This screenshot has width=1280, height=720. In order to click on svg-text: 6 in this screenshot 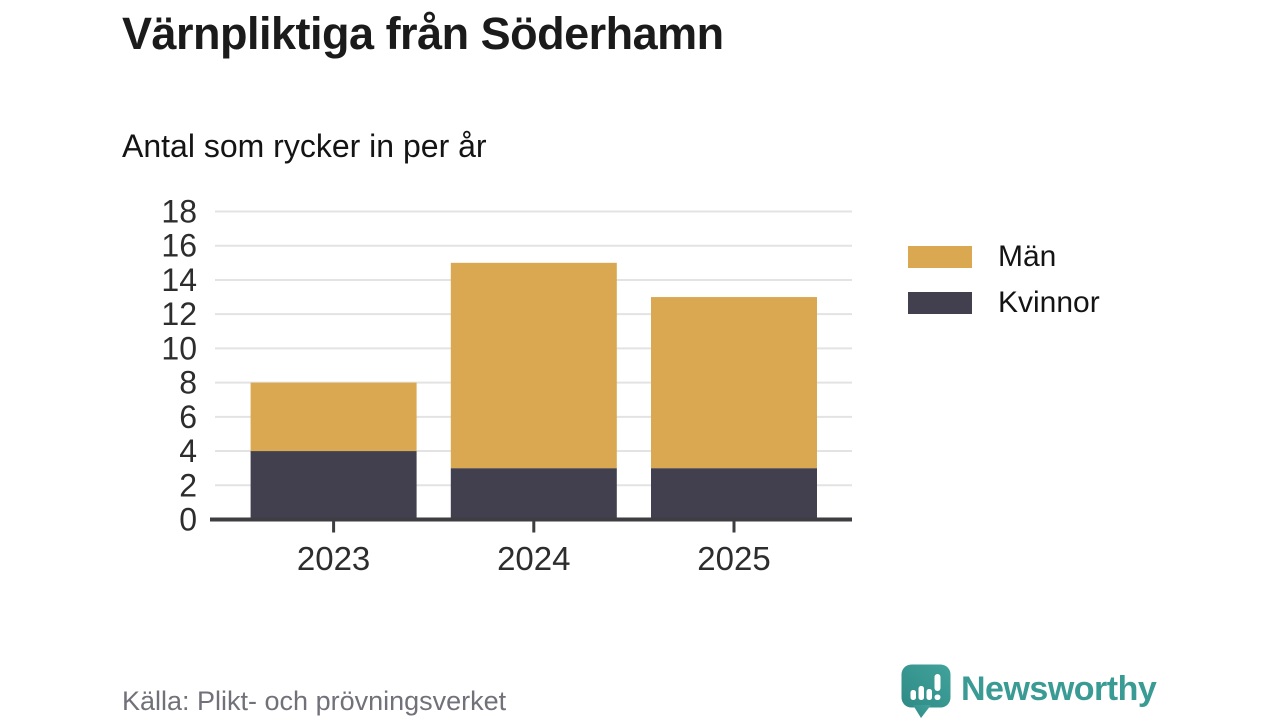, I will do `click(188, 417)`.